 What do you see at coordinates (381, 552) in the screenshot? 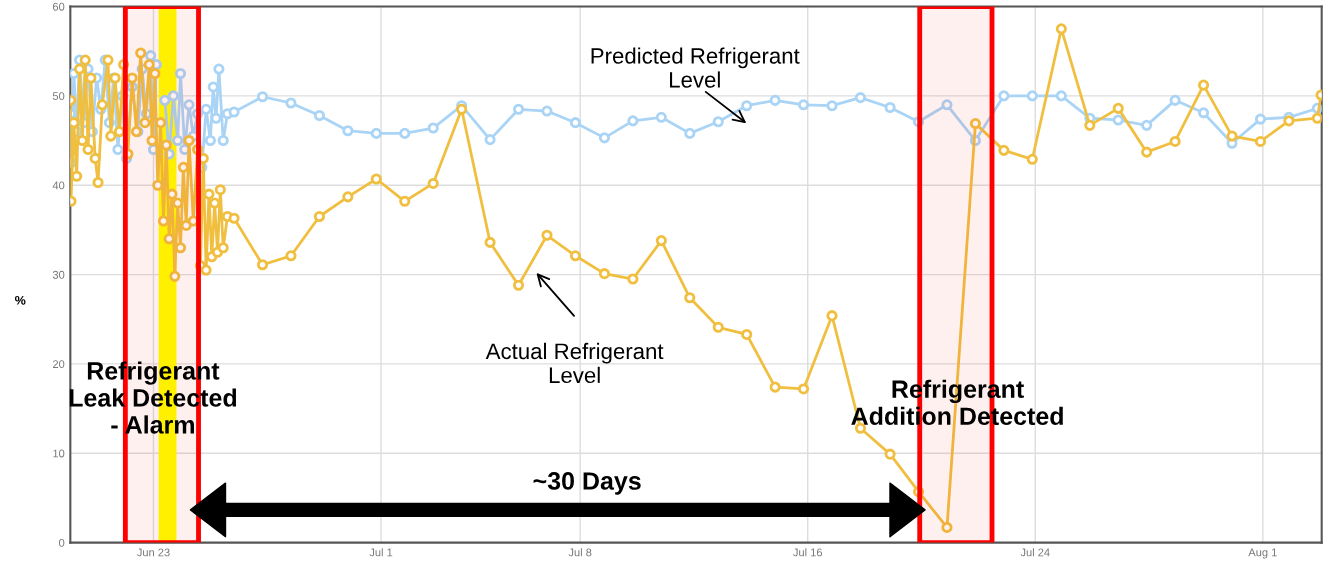
I see `x-tick-label: Jul 1` at bounding box center [381, 552].